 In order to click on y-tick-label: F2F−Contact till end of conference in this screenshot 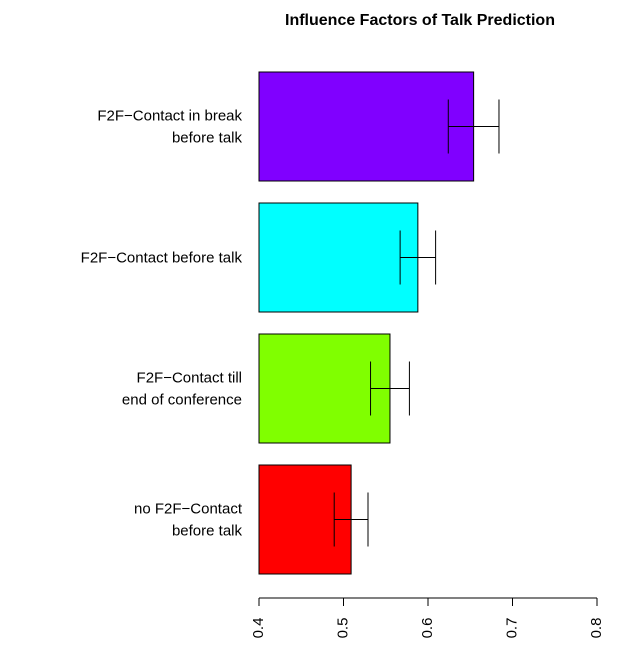, I will do `click(182, 389)`.